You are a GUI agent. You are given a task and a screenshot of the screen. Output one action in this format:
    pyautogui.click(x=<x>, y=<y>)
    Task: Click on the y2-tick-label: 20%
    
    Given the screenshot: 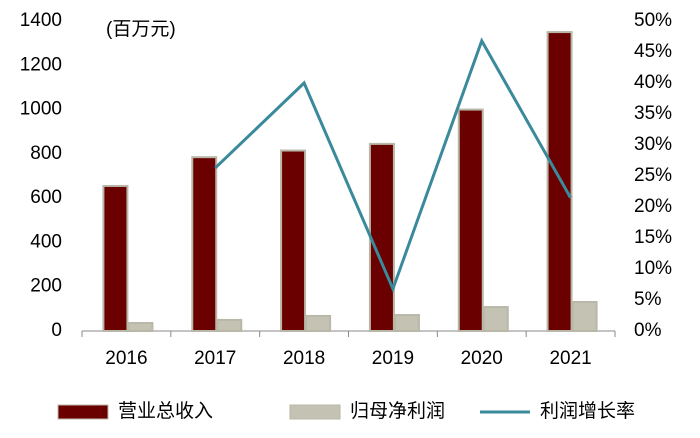 What is the action you would take?
    pyautogui.click(x=653, y=206)
    